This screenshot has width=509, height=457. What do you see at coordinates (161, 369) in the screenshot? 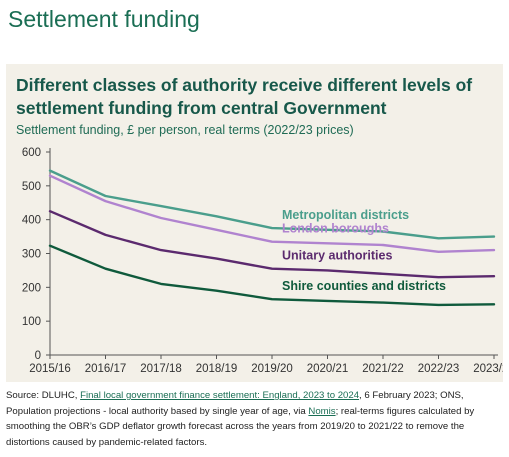
I see `x-tick-label: 2017/18` at bounding box center [161, 369].